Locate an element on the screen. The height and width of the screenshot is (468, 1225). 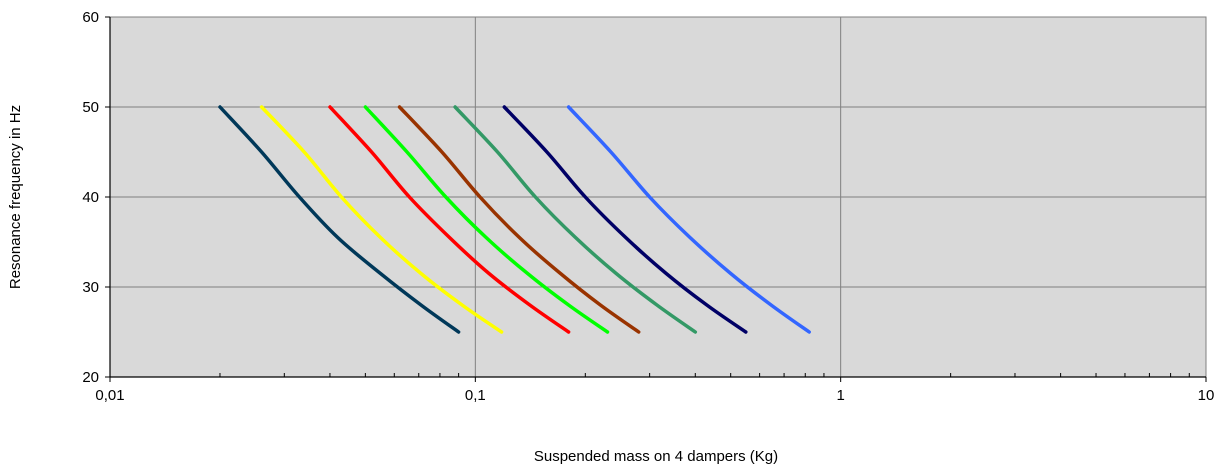
y-axis-title: Resonance frequency in Hz is located at coordinates (15, 197).